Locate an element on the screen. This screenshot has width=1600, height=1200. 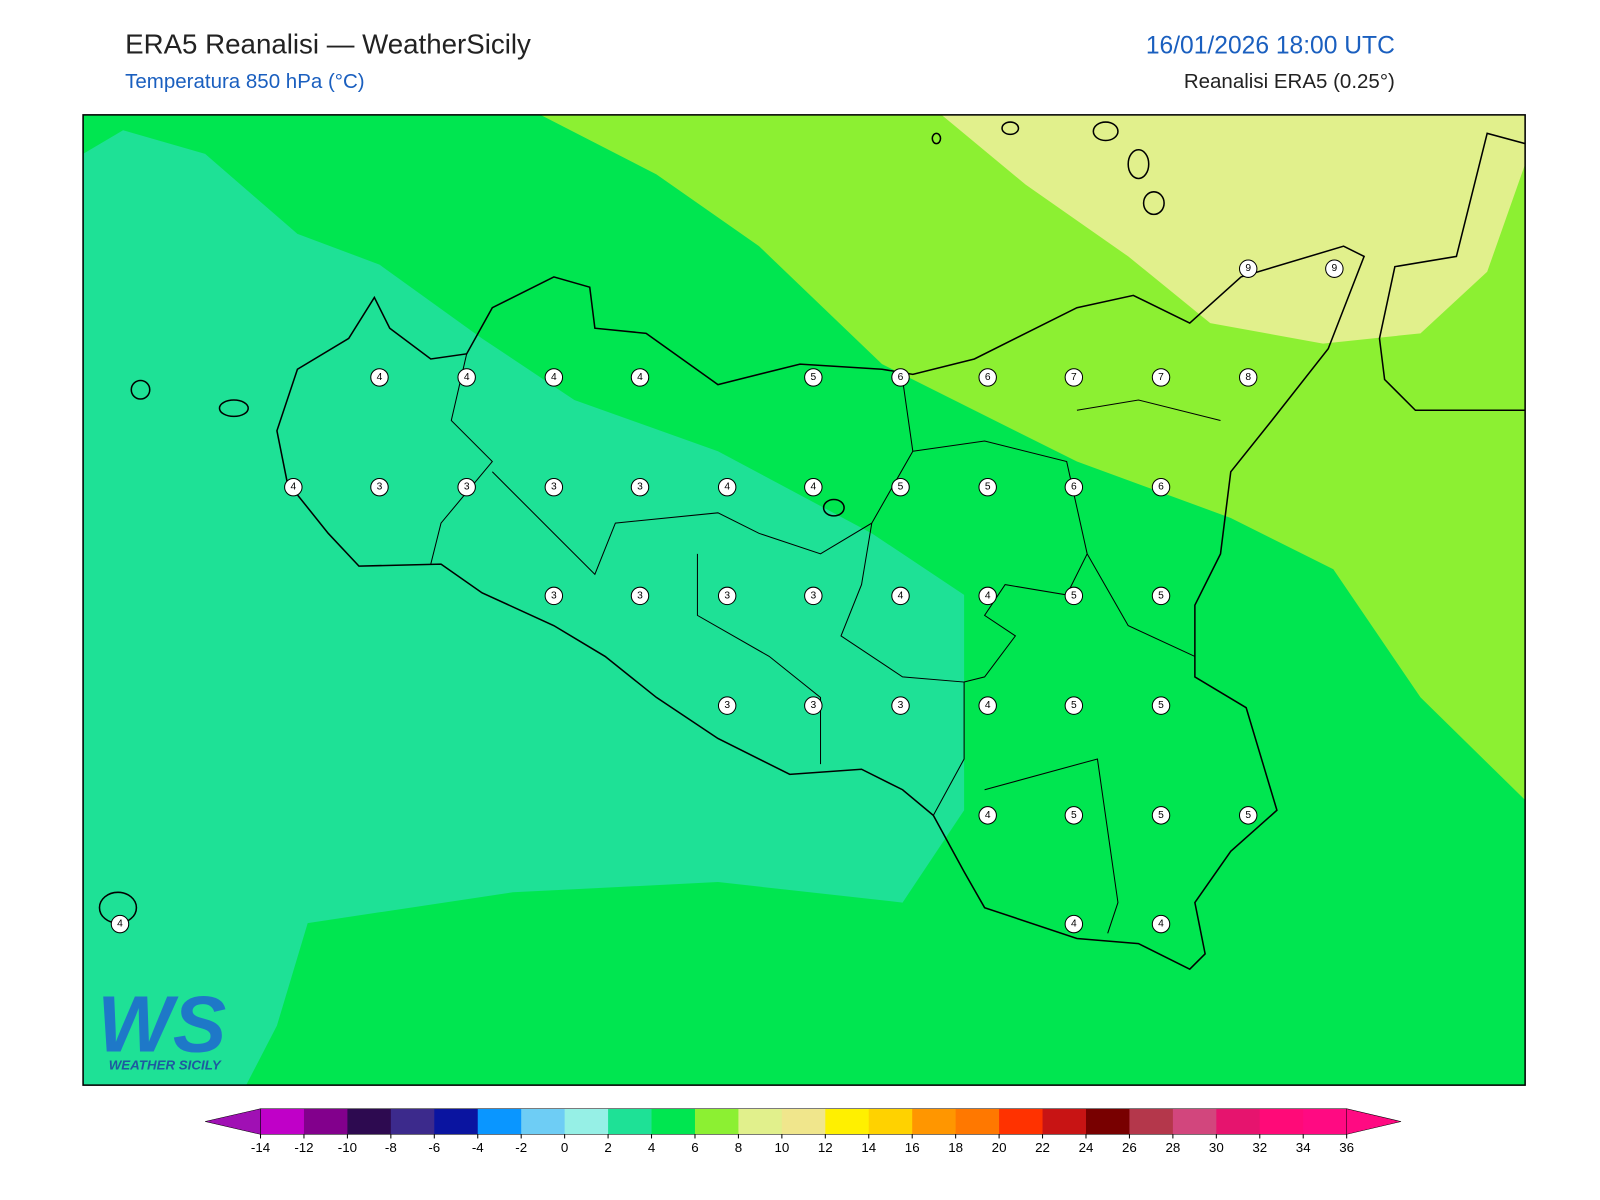
station: 9 is located at coordinates (1334, 268).